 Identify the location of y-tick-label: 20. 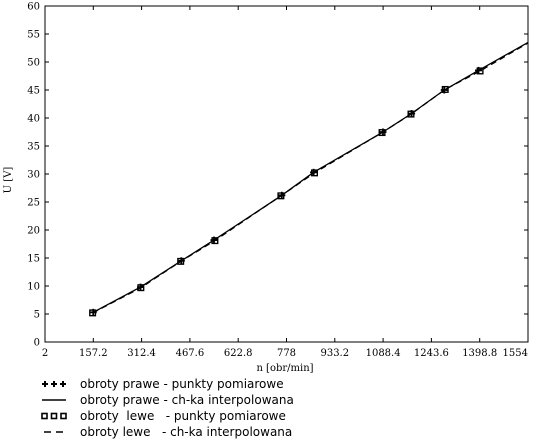
(33, 231).